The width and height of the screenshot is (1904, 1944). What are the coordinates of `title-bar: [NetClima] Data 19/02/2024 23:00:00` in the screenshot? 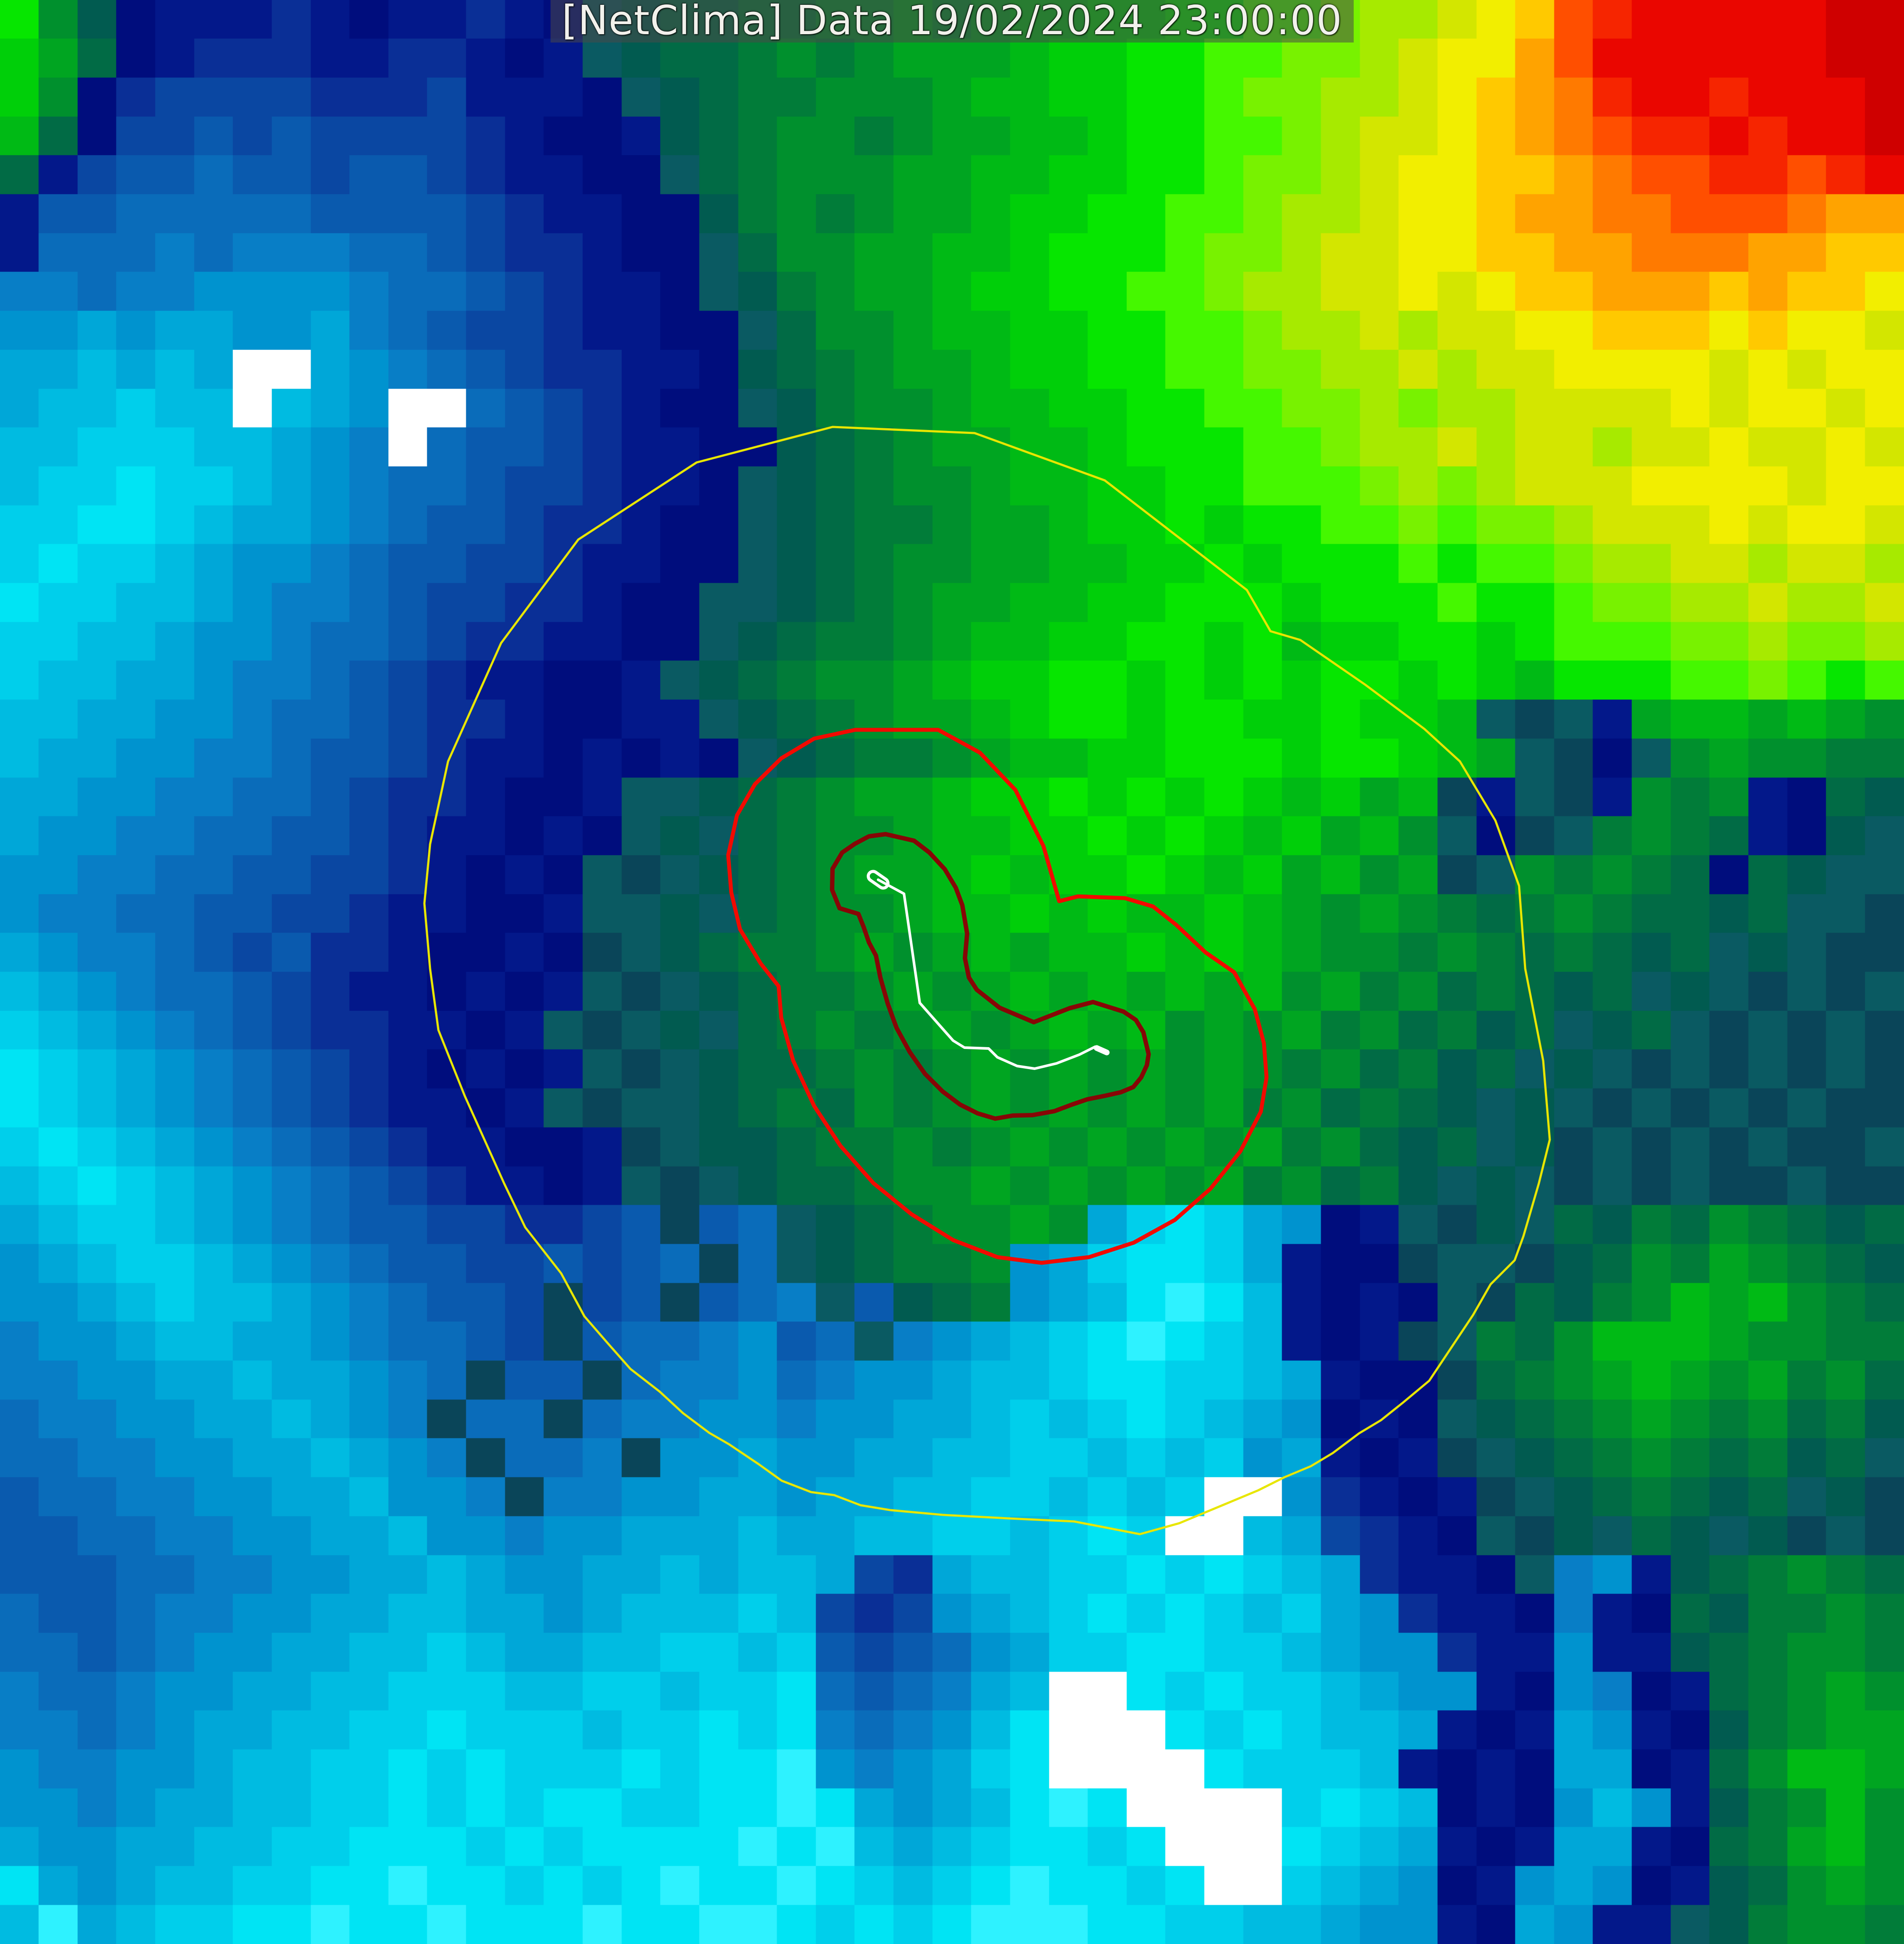 It's located at (952, 22).